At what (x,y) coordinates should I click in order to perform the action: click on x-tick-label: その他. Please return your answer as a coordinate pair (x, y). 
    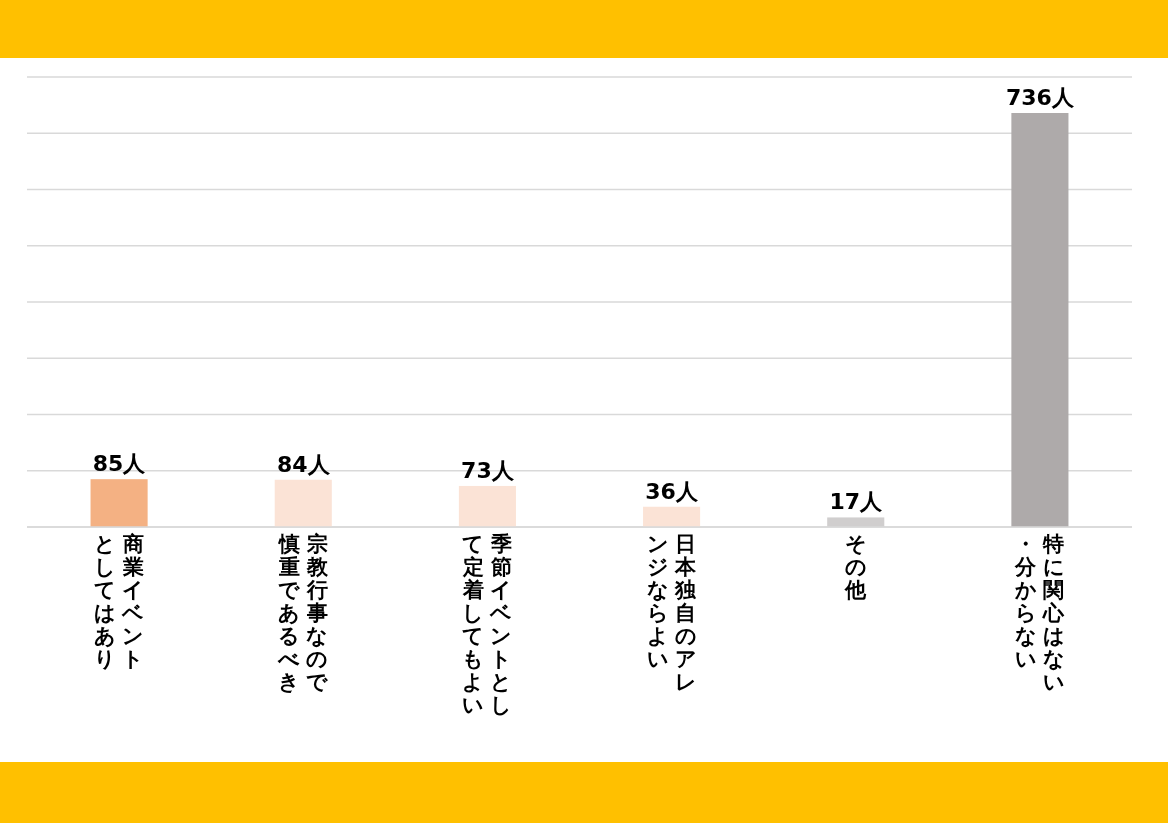
    Looking at the image, I should click on (855, 567).